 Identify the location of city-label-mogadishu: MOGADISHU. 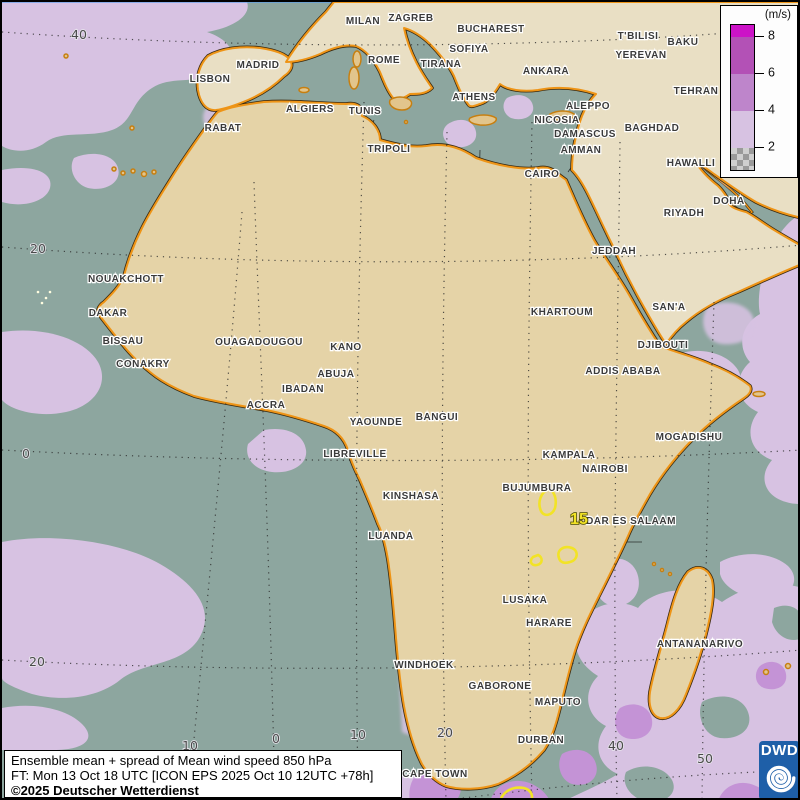
(689, 437).